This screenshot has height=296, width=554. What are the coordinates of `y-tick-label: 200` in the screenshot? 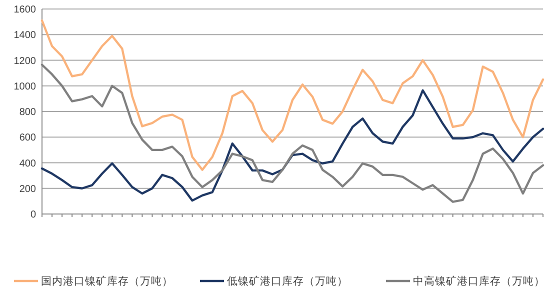 It's located at (27, 189).